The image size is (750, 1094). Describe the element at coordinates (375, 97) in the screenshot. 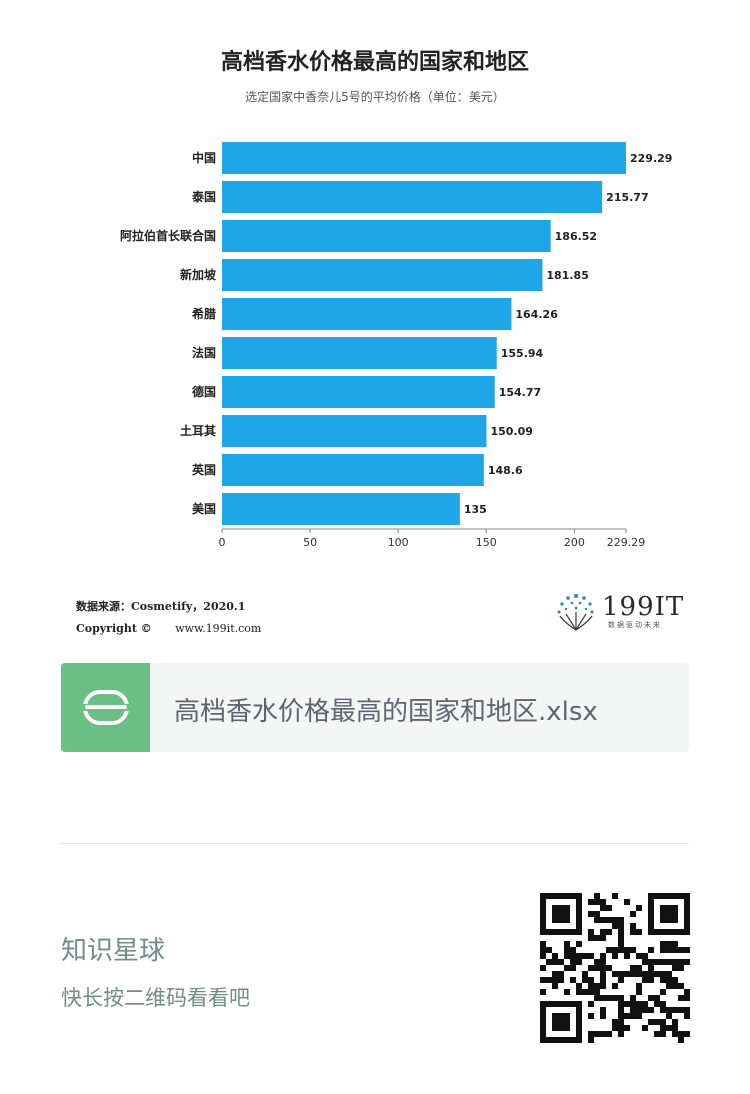

I see `chart-subtitle: 选定国家中香奈儿5号的平均价格（单位：美元）` at that location.